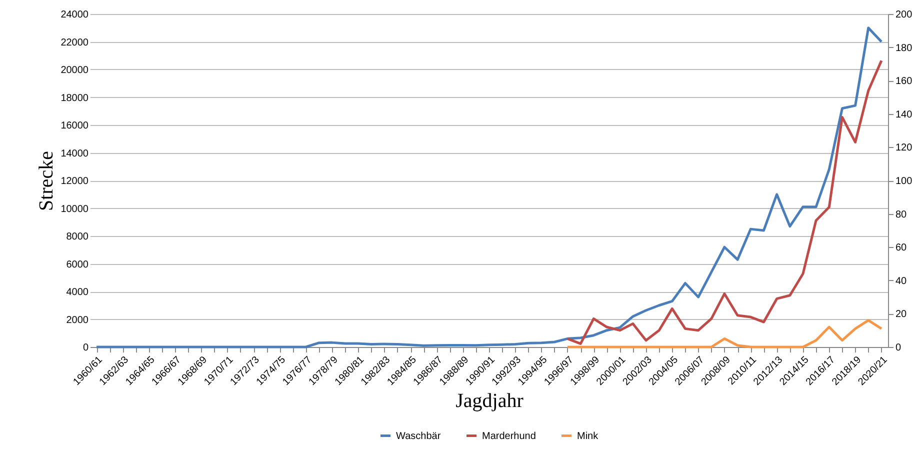 The image size is (923, 455). What do you see at coordinates (419, 436) in the screenshot?
I see `legend-label: Waschbär` at bounding box center [419, 436].